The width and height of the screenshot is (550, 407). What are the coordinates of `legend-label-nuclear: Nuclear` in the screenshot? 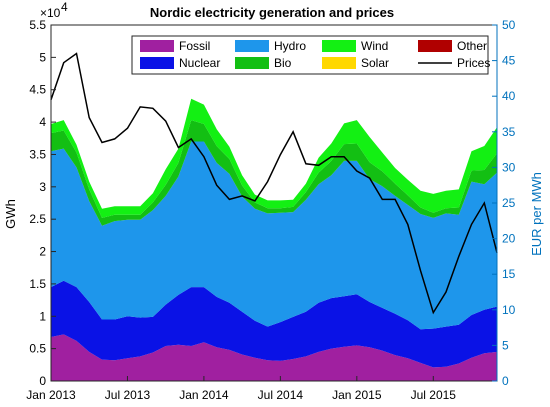 It's located at (199, 63).